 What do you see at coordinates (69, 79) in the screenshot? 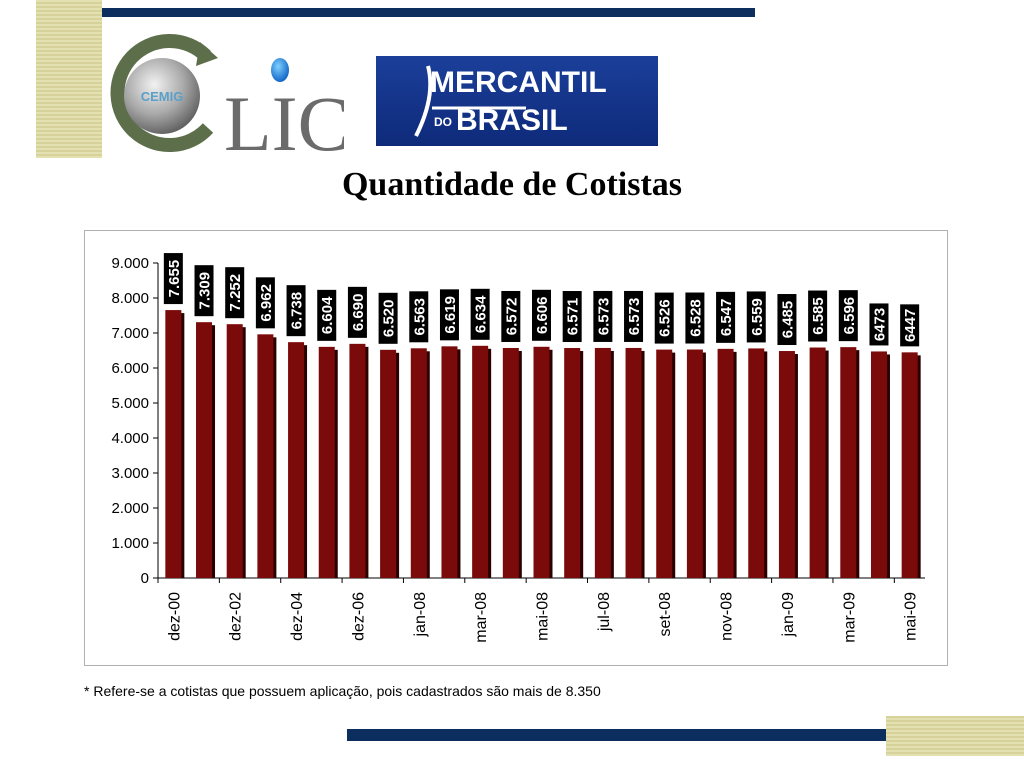
I see `left-decorative-stripe` at bounding box center [69, 79].